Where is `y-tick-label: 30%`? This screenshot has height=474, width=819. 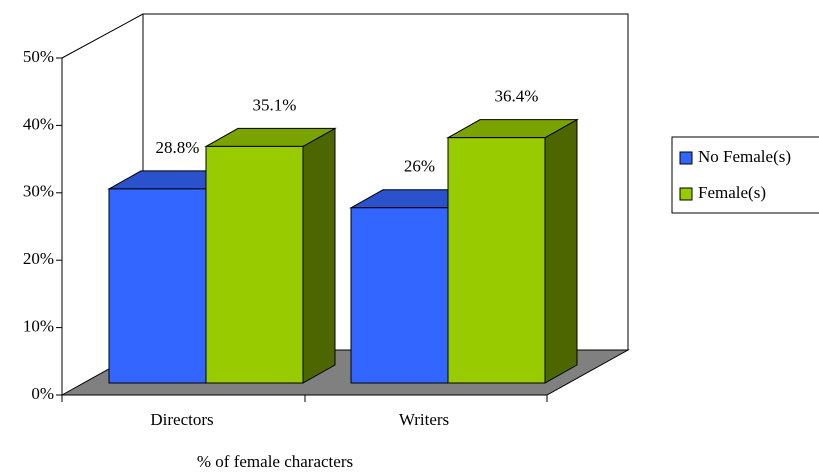
y-tick-label: 30% is located at coordinates (38, 191).